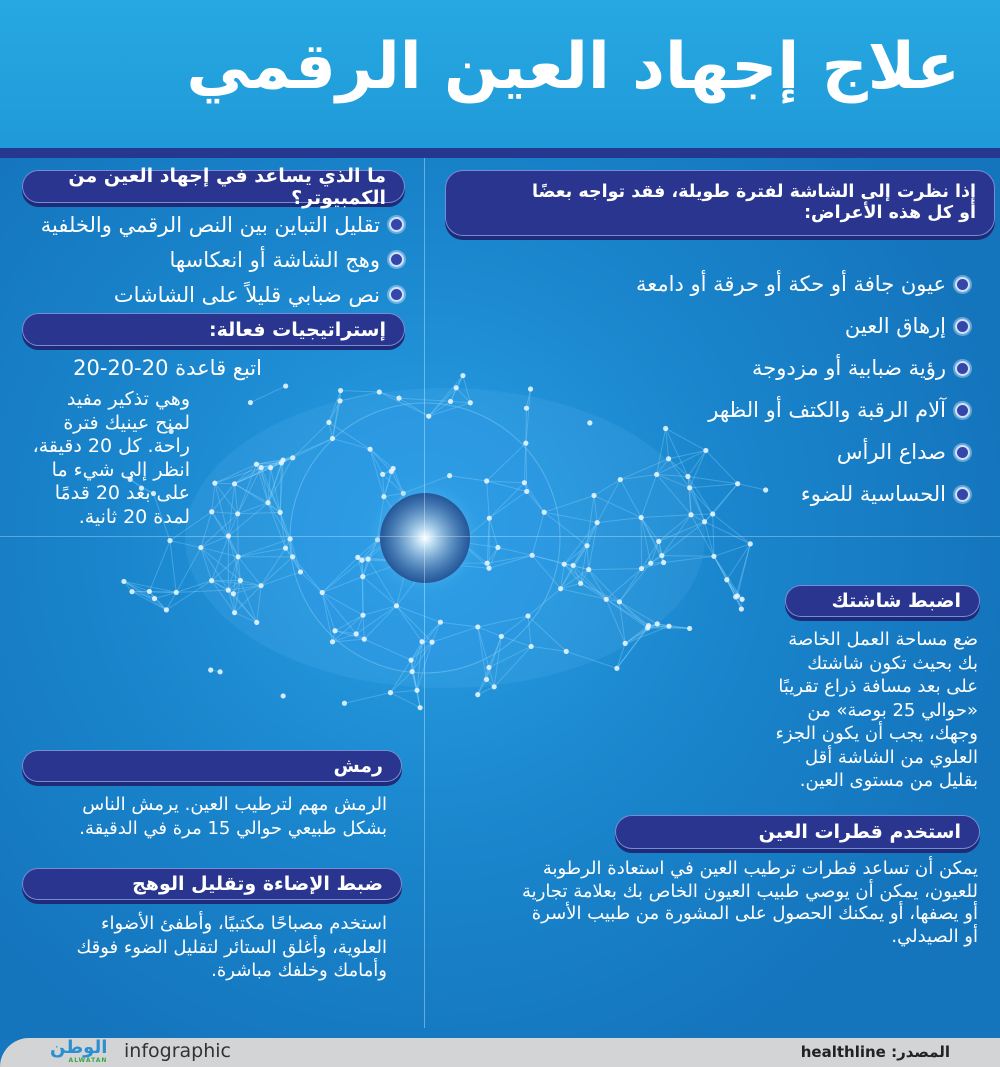  I want to click on item-text: الحساسية للضوء, so click(873, 494).